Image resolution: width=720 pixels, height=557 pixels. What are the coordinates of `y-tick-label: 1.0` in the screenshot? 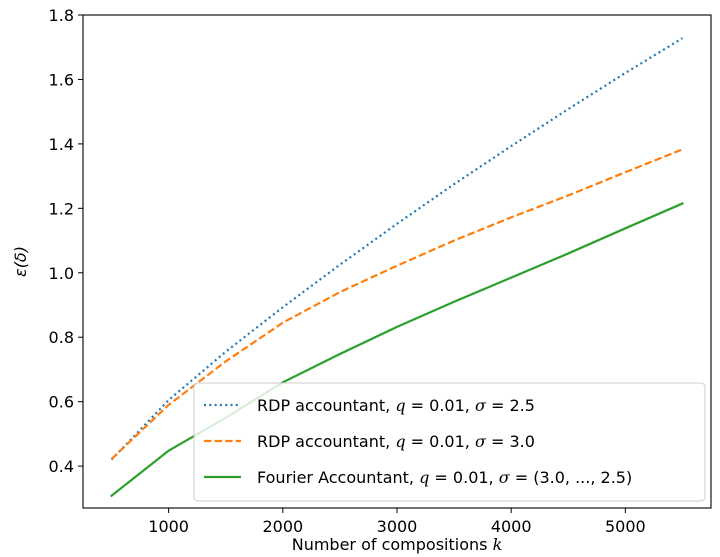 It's located at (61, 273).